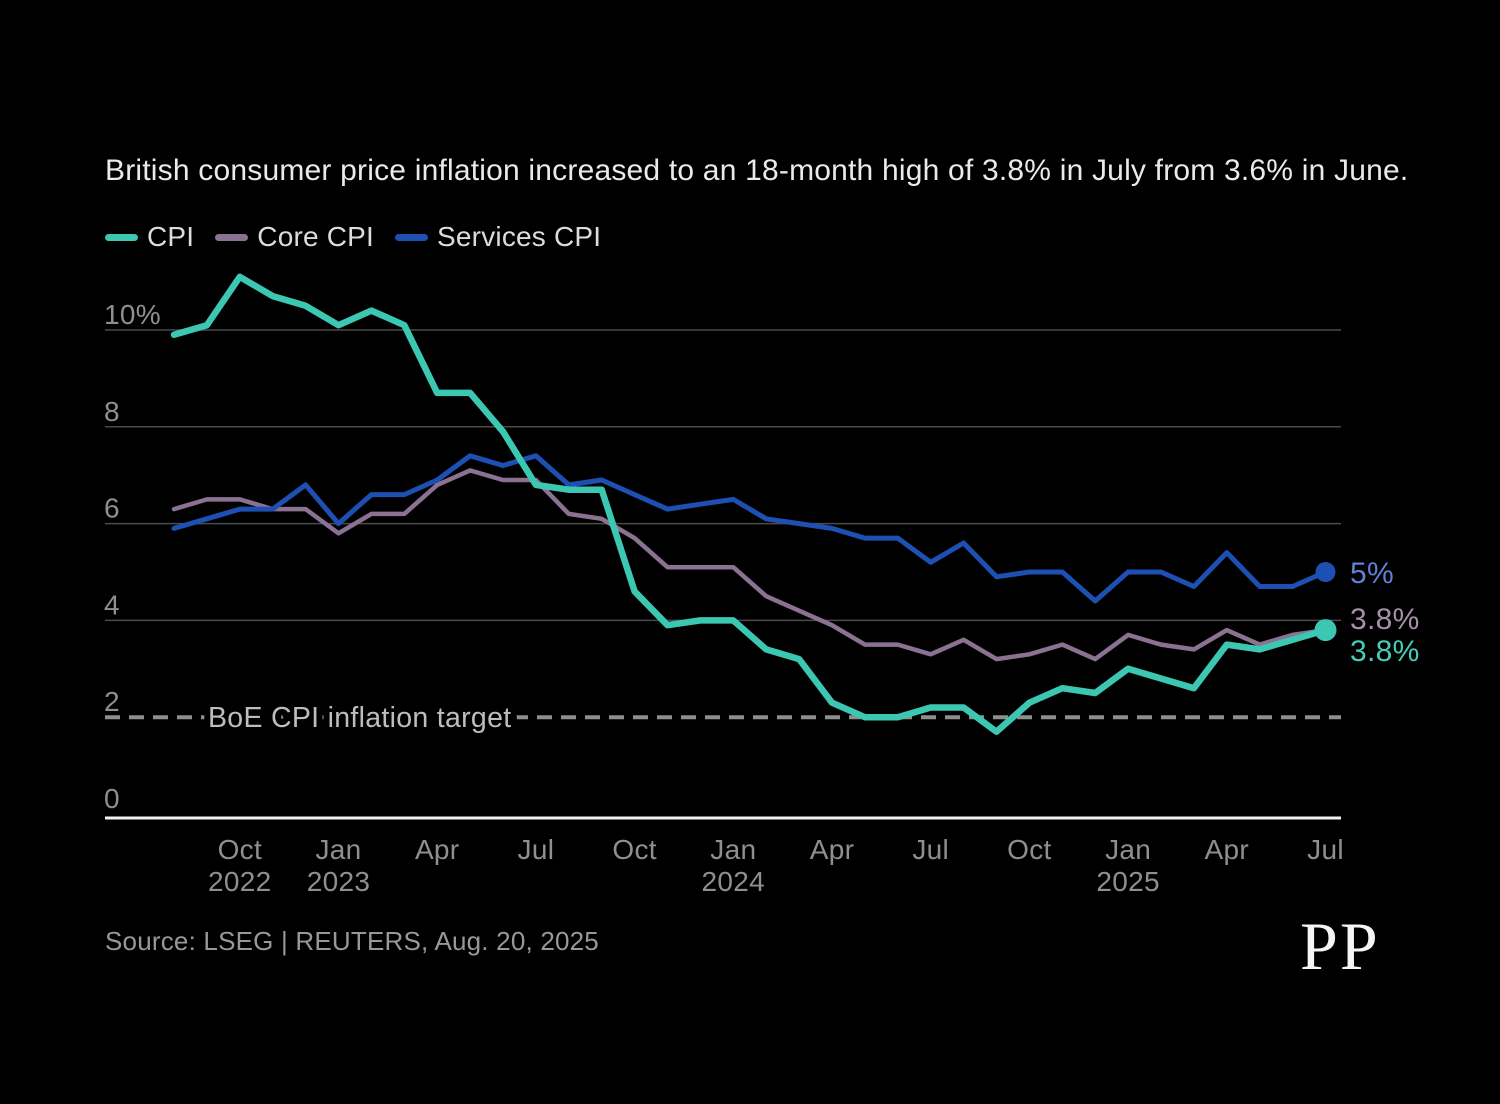  I want to click on x-tick-month-26: Oct, so click(1029, 849).